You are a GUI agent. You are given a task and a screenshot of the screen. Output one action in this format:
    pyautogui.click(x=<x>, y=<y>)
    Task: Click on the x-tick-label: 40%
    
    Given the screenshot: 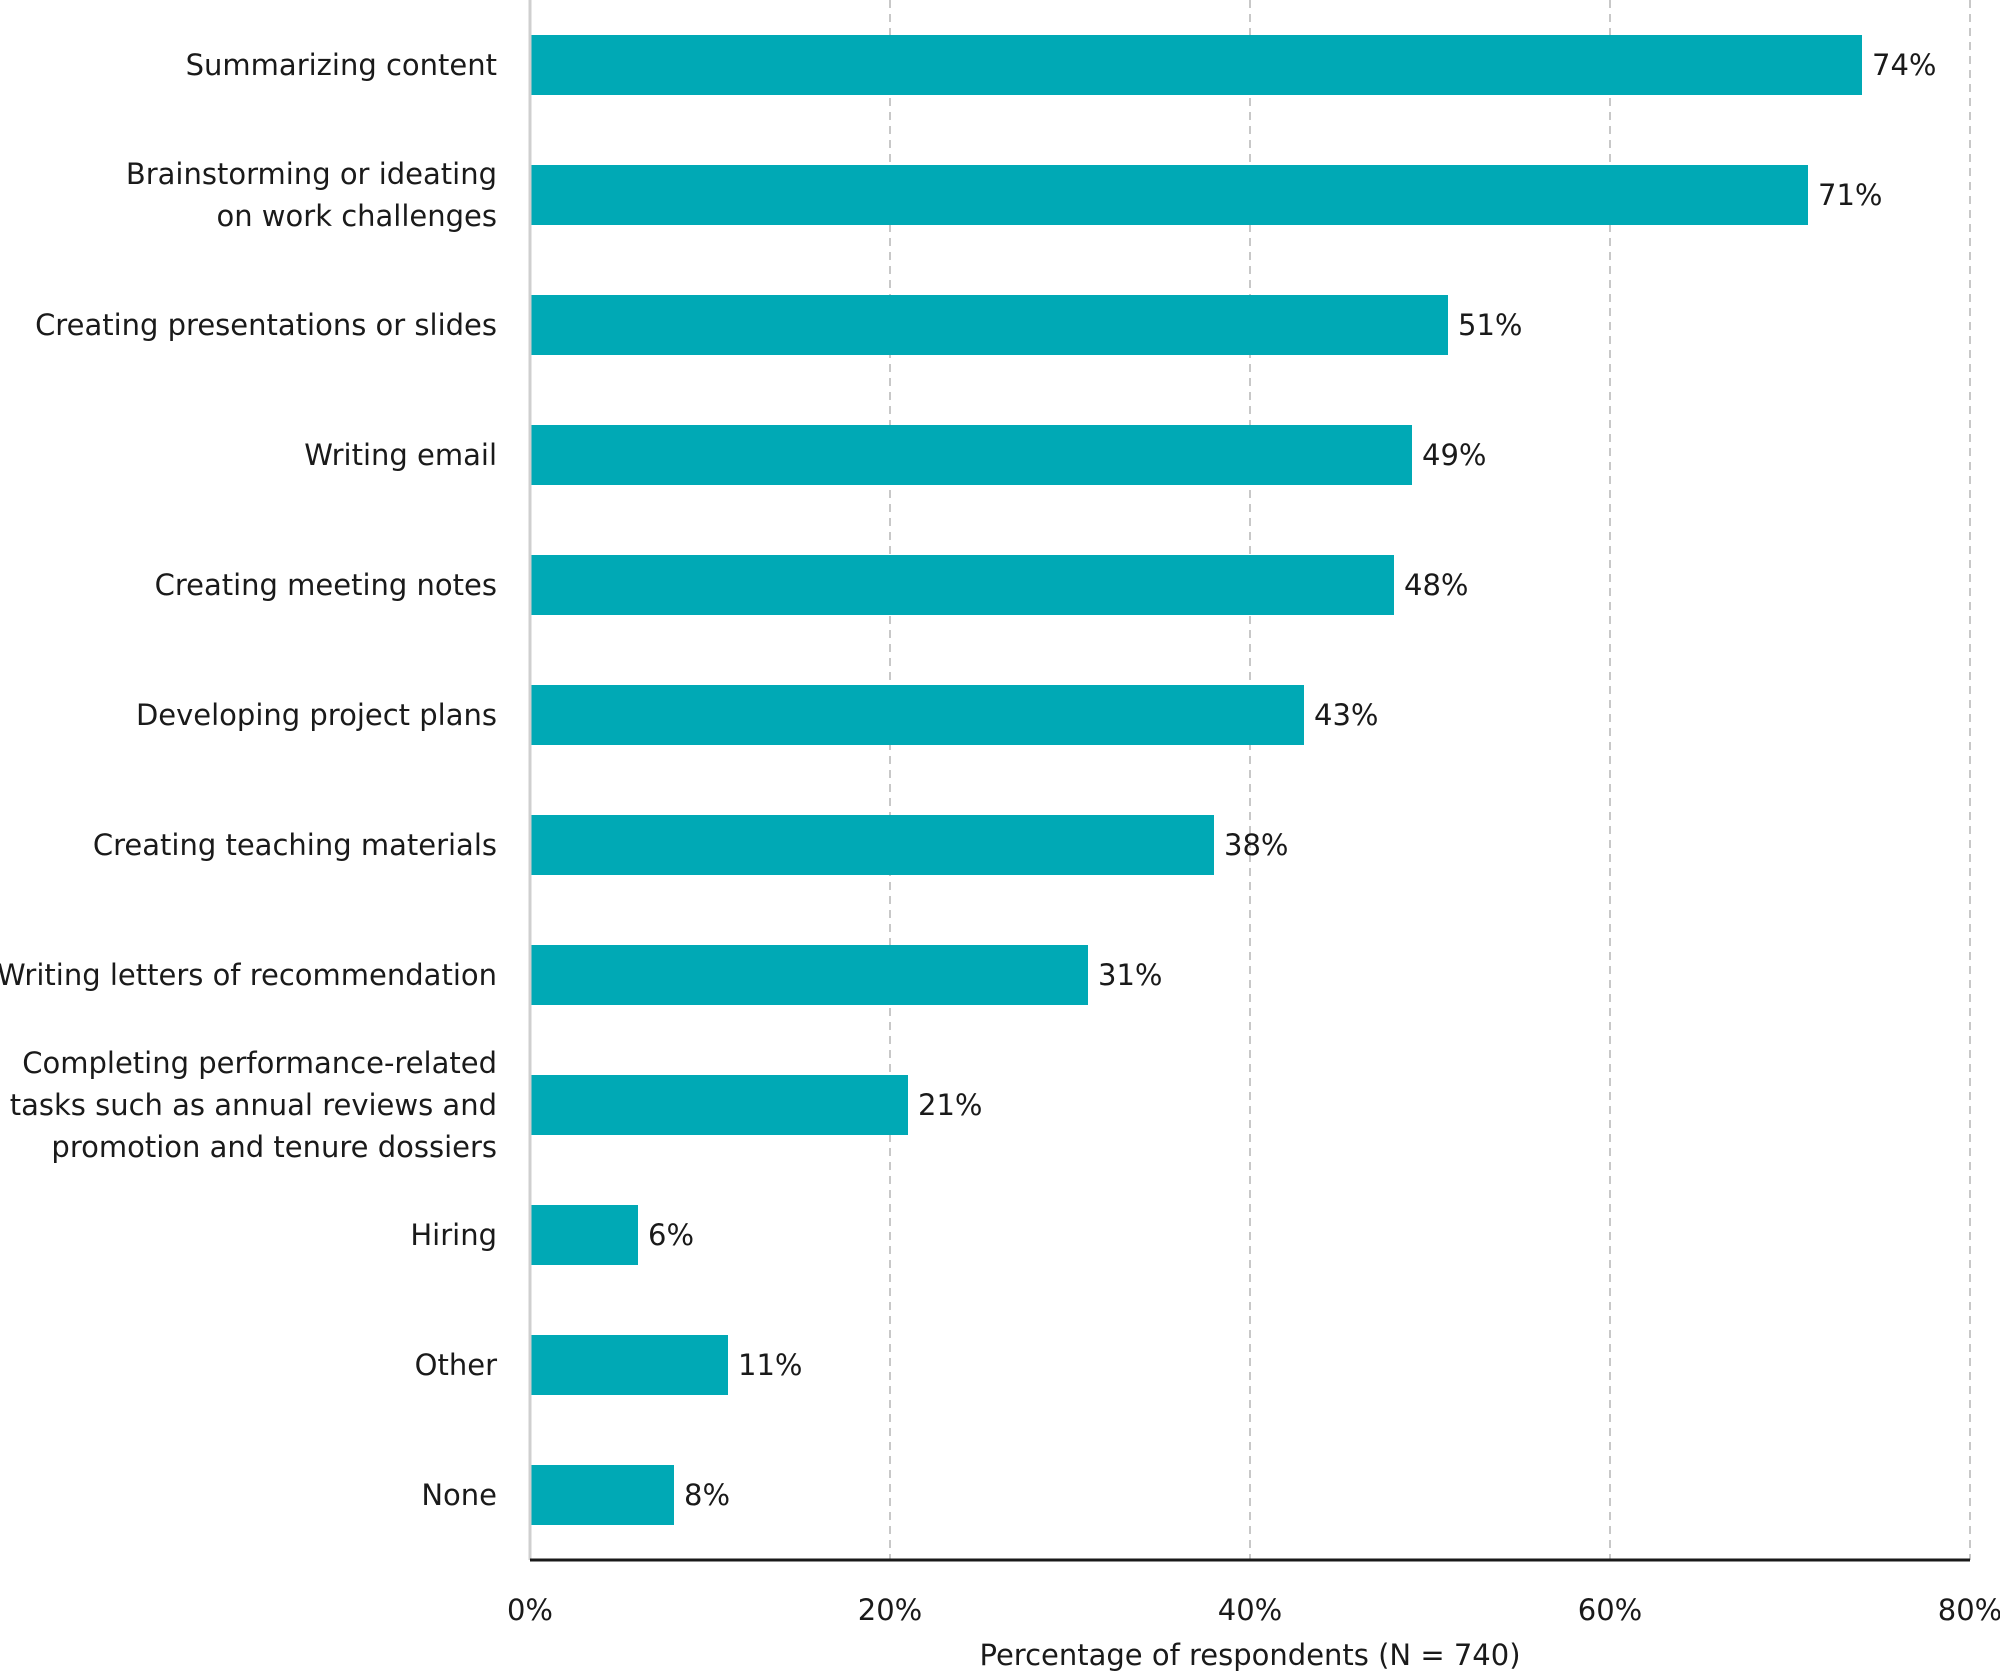 What is the action you would take?
    pyautogui.click(x=1250, y=1610)
    